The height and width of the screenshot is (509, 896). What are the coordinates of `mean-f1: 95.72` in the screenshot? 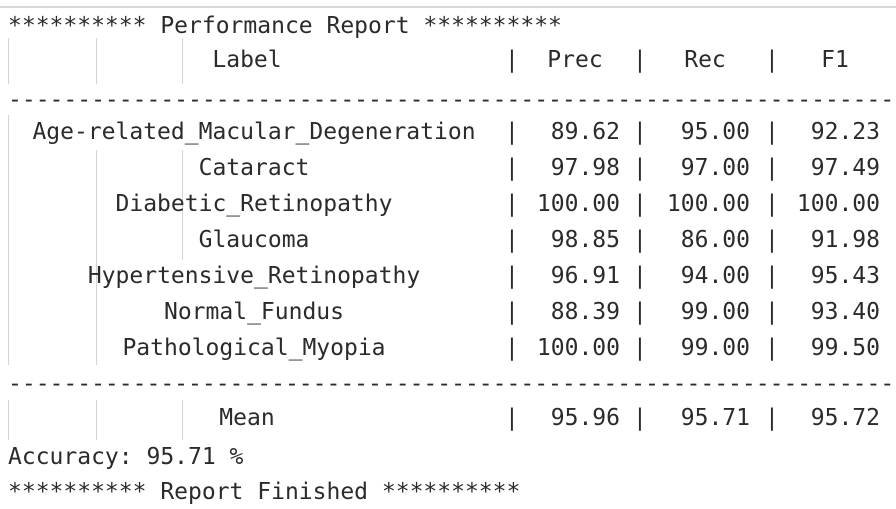 It's located at (845, 418).